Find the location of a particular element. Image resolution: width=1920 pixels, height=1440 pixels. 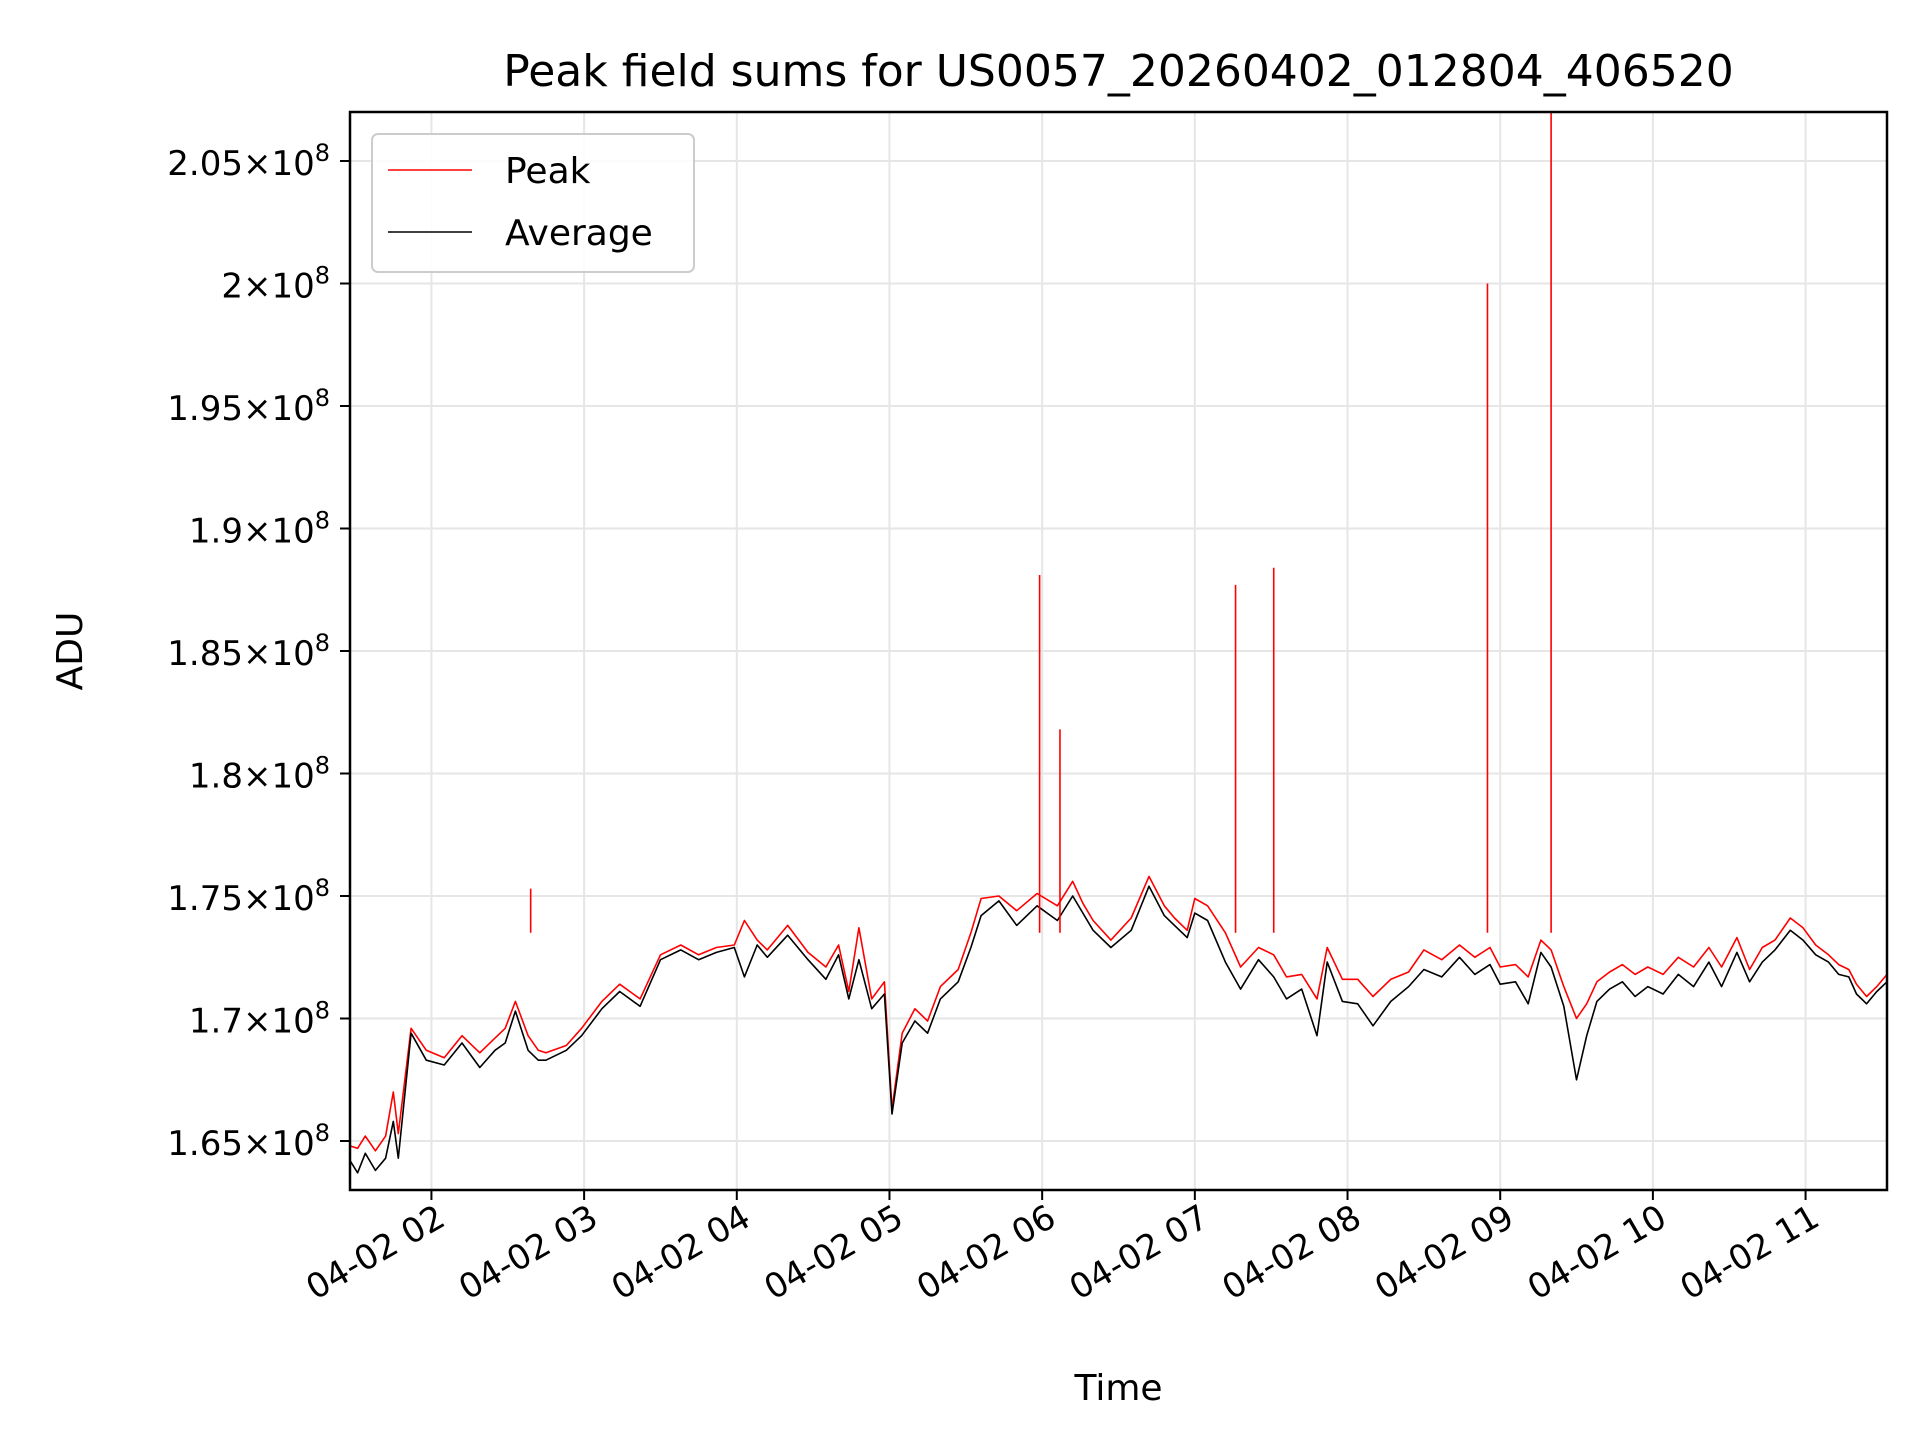

legend-box is located at coordinates (533, 203).